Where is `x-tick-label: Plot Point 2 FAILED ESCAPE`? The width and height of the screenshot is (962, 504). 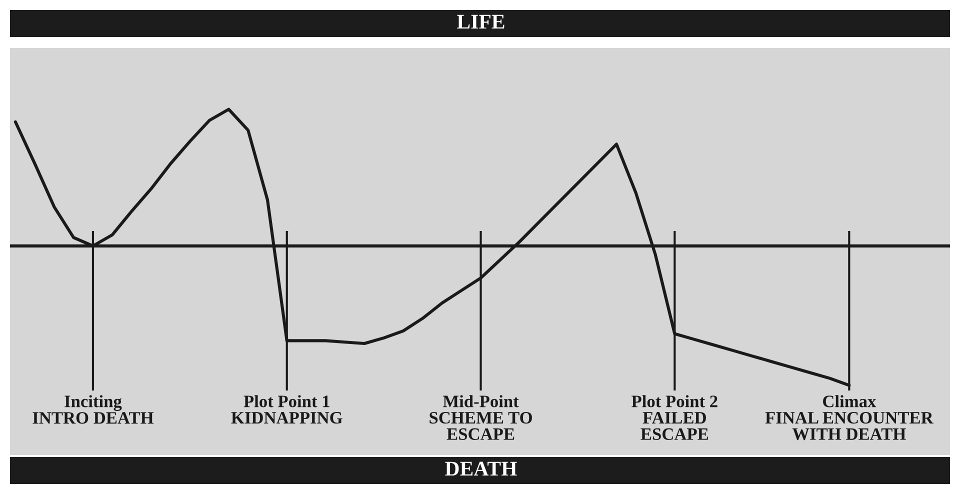
x-tick-label: Plot Point 2 FAILED ESCAPE is located at coordinates (675, 417).